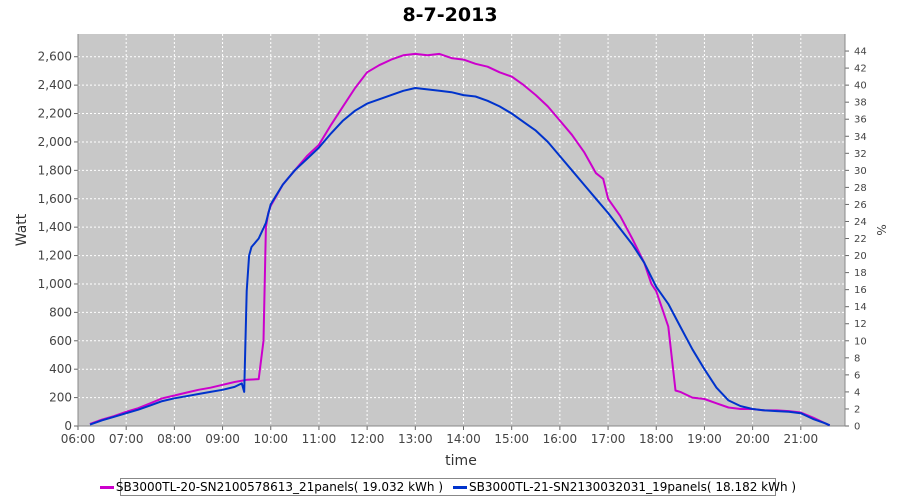 This screenshot has height=500, width=900. What do you see at coordinates (860, 239) in the screenshot?
I see `y2-tick-label: 22` at bounding box center [860, 239].